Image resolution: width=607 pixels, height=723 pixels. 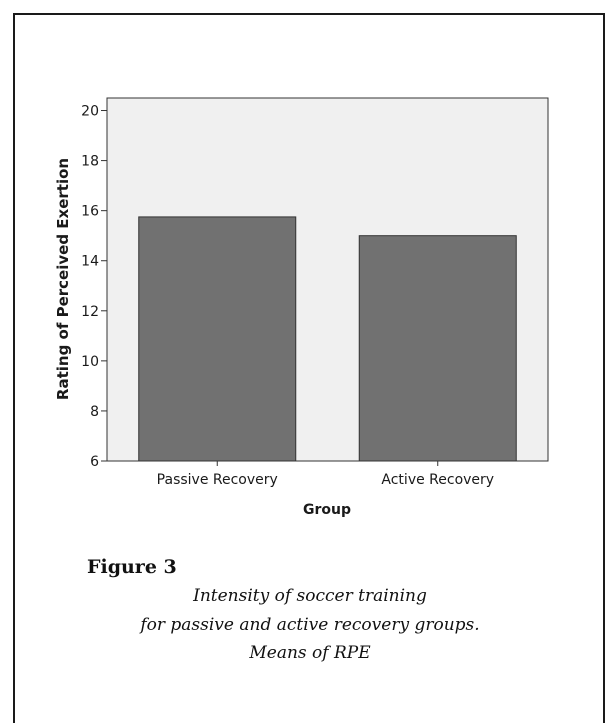 What do you see at coordinates (132, 567) in the screenshot?
I see `figure-label: Figure 3` at bounding box center [132, 567].